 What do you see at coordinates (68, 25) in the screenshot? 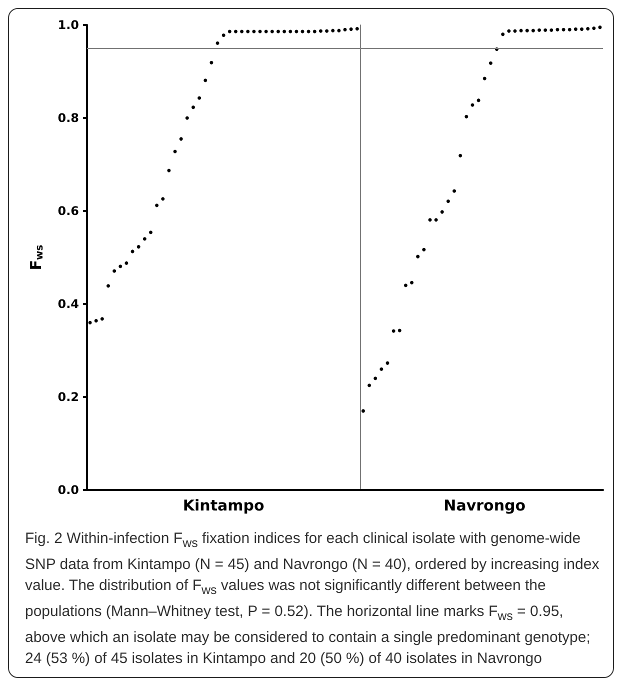
I see `y-tick-label: 1.0` at bounding box center [68, 25].